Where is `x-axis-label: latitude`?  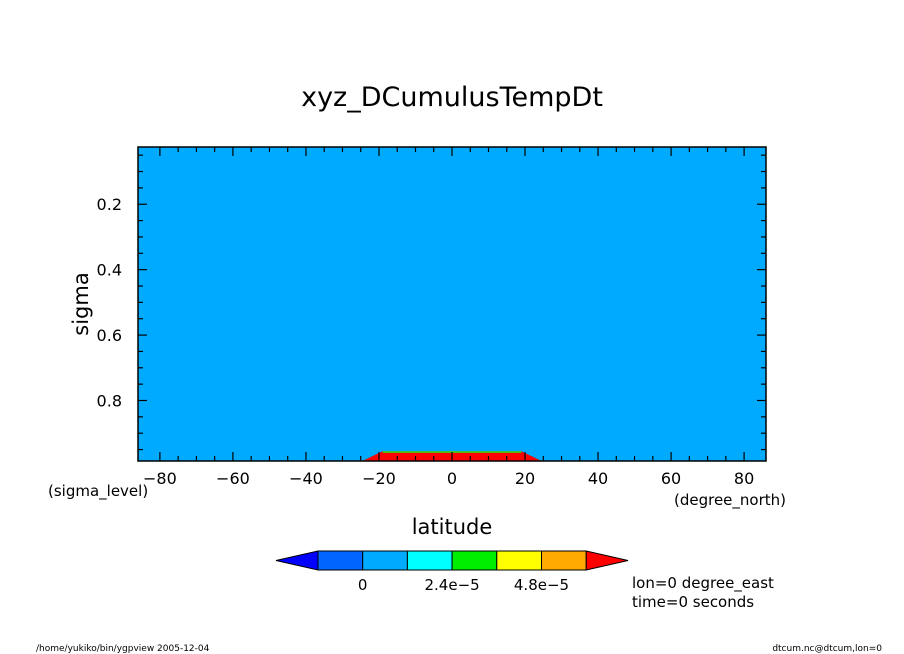 x-axis-label: latitude is located at coordinates (452, 527).